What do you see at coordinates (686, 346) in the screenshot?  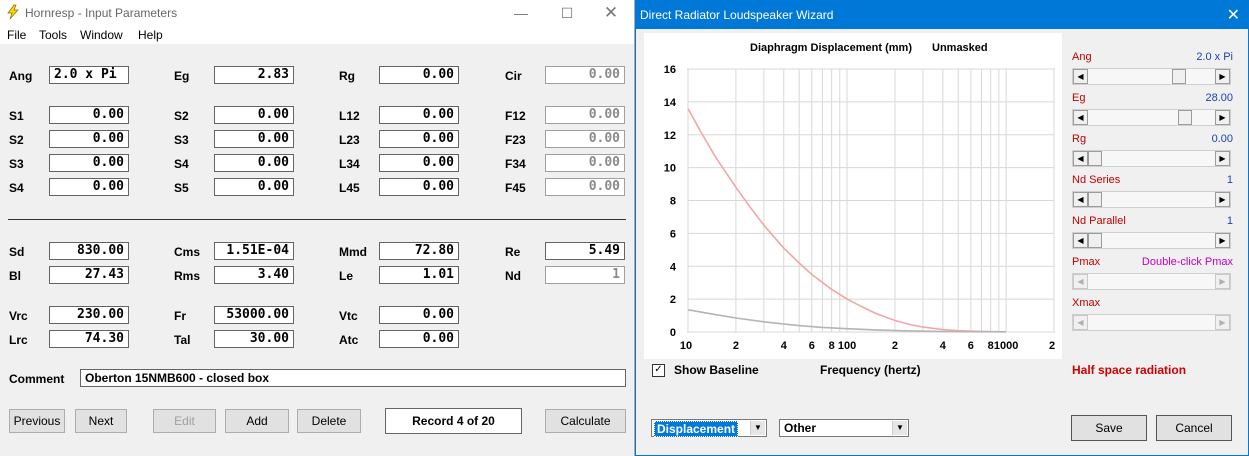 I see `x-tick-label: 10` at bounding box center [686, 346].